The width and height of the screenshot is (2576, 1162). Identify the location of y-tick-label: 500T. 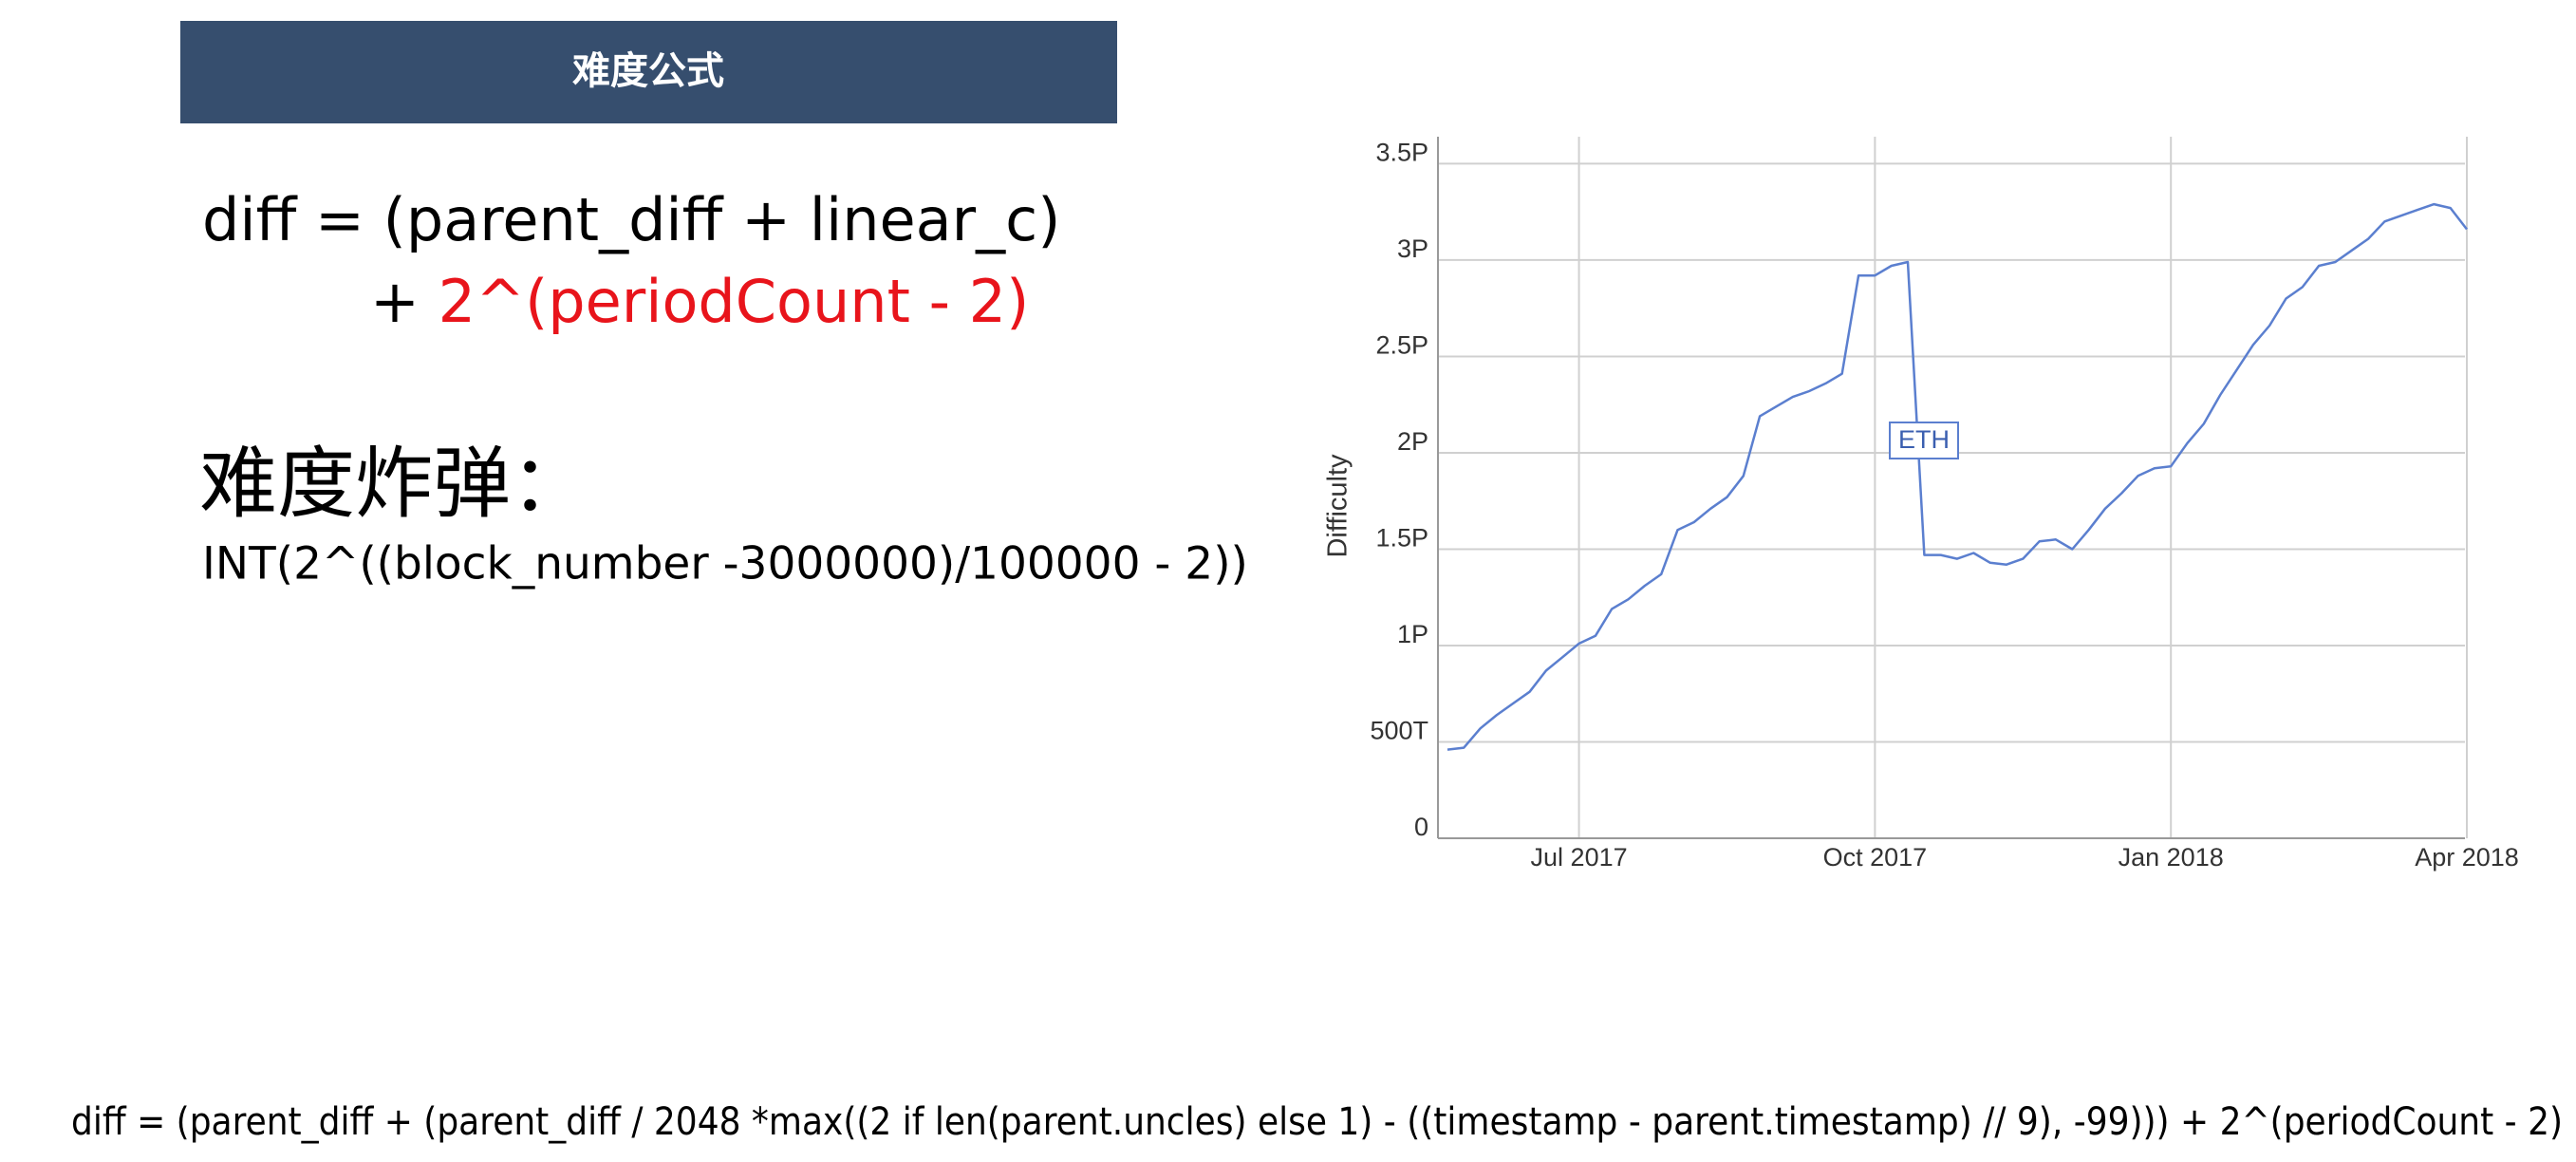
(1399, 731).